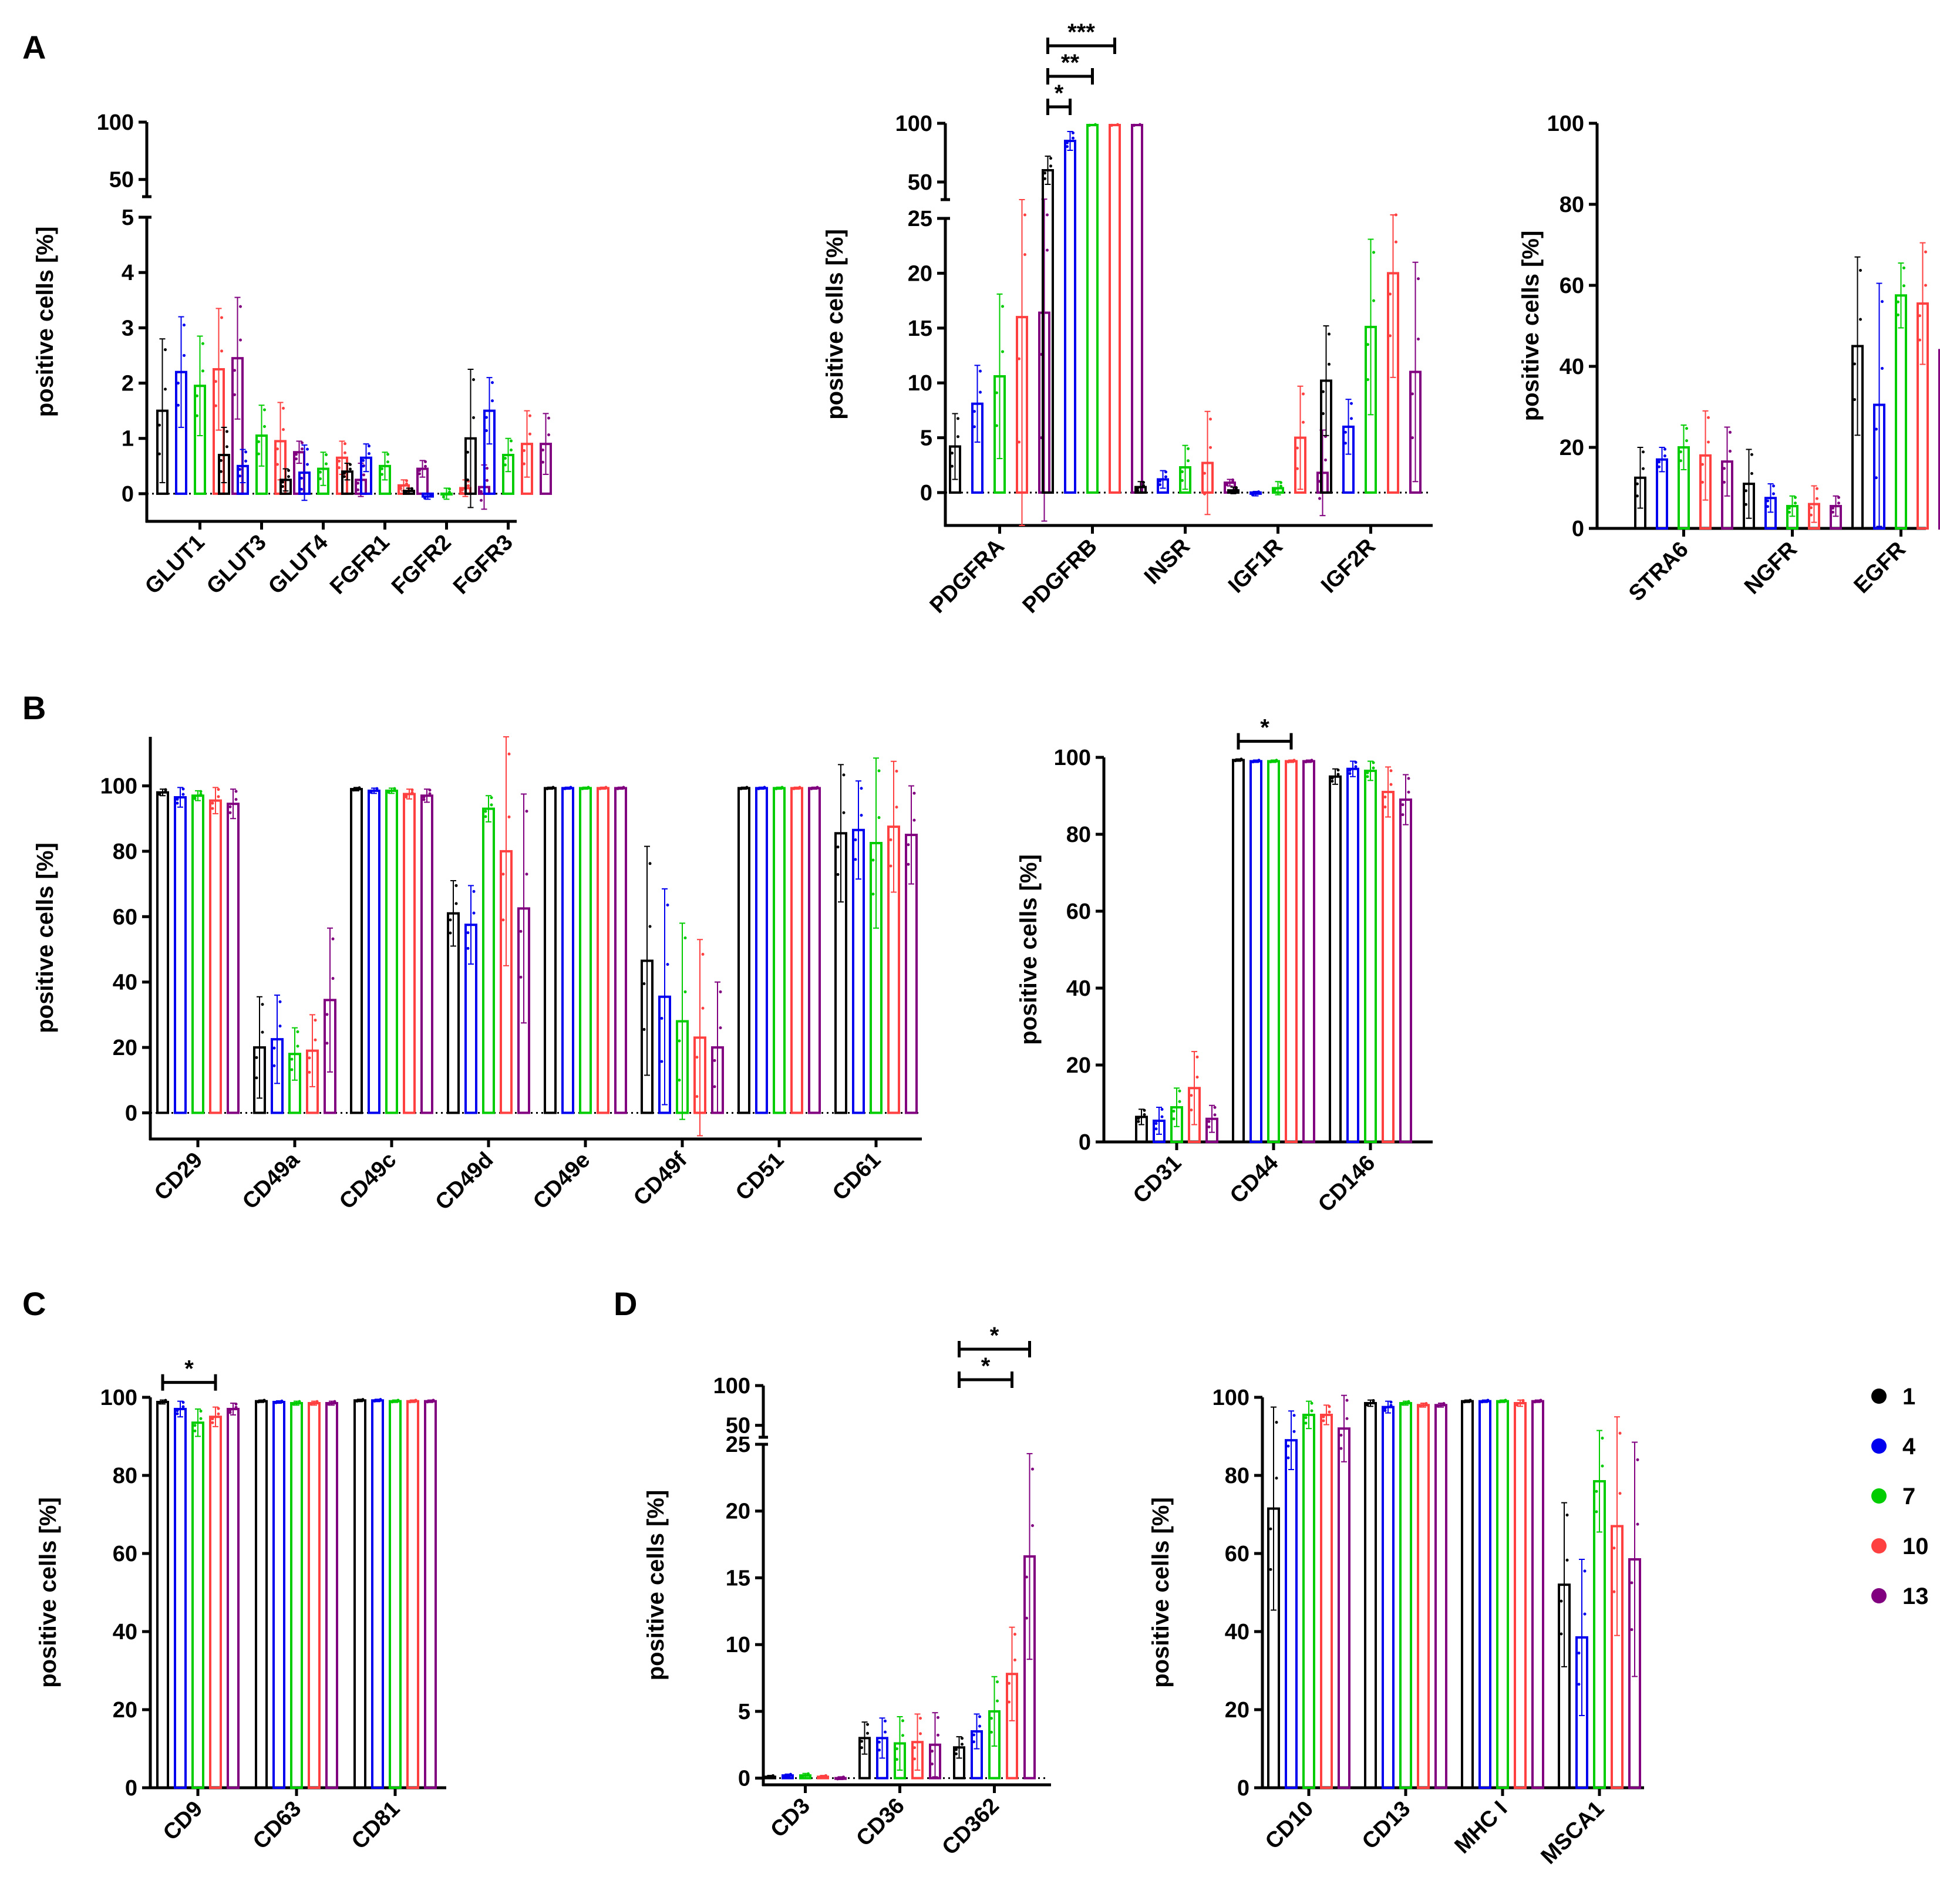 The image size is (1940, 1904). What do you see at coordinates (625, 1303) in the screenshot?
I see `panel-label-d: D` at bounding box center [625, 1303].